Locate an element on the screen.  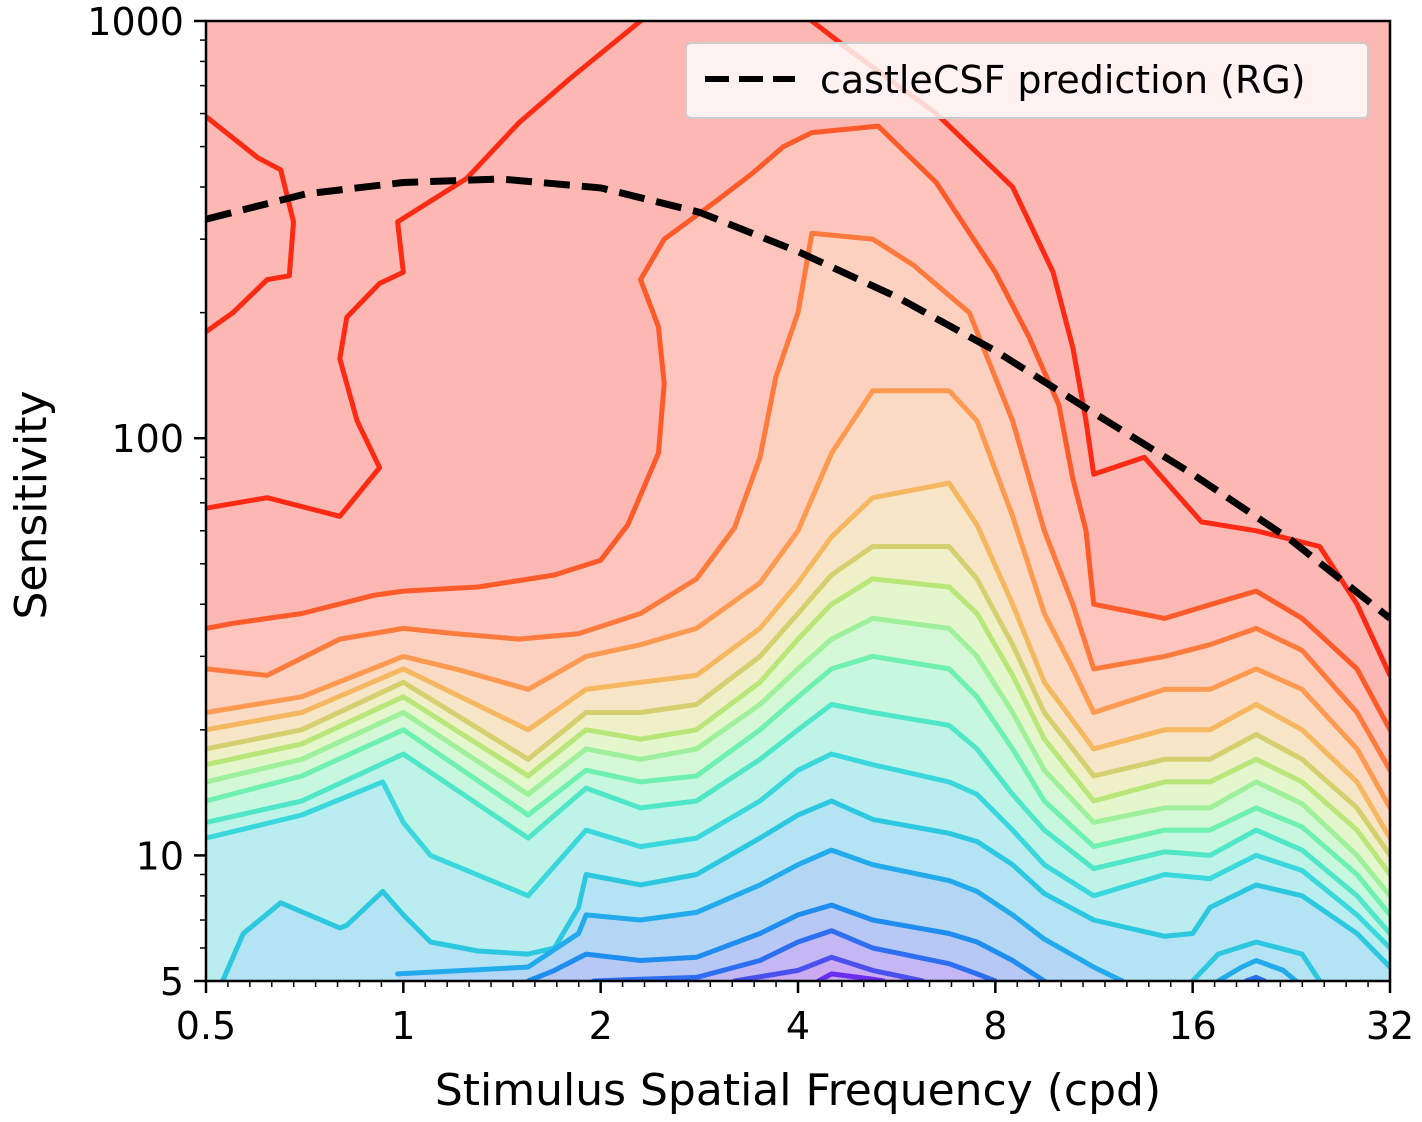
x-axis: 0.5 1 2 4 8 16 32 is located at coordinates (795, 1014).